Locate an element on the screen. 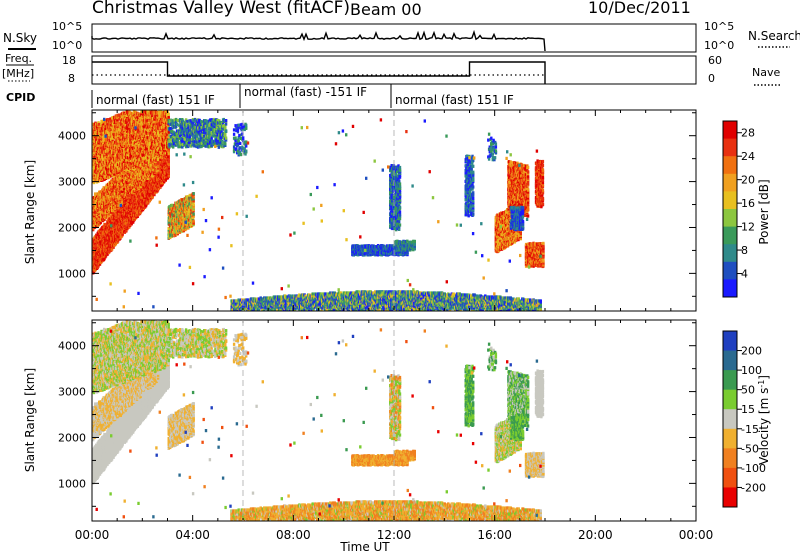 This screenshot has height=554, width=800. cpid-segment-2: normal (fast) -151 IF is located at coordinates (305, 92).